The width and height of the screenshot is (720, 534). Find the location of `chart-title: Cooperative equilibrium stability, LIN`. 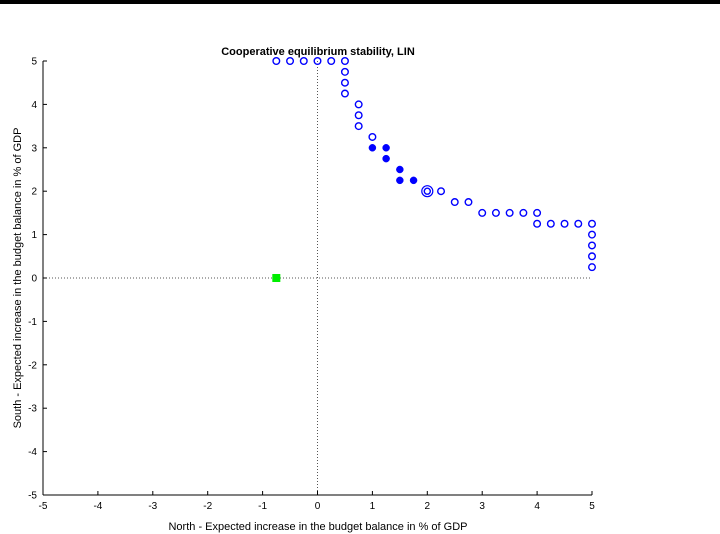

chart-title: Cooperative equilibrium stability, LIN is located at coordinates (318, 52).